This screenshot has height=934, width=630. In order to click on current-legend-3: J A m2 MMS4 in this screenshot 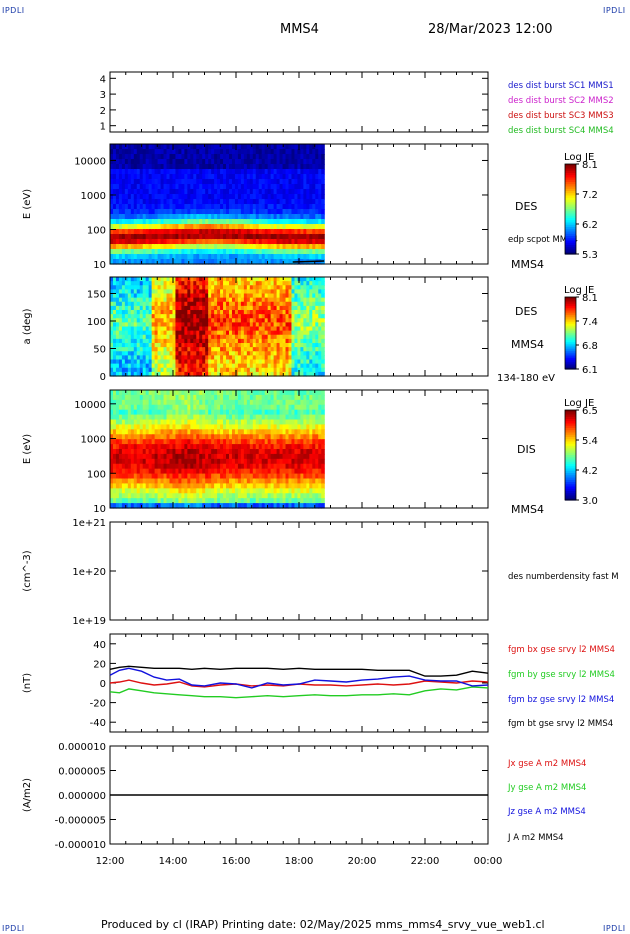, I will do `click(535, 838)`.